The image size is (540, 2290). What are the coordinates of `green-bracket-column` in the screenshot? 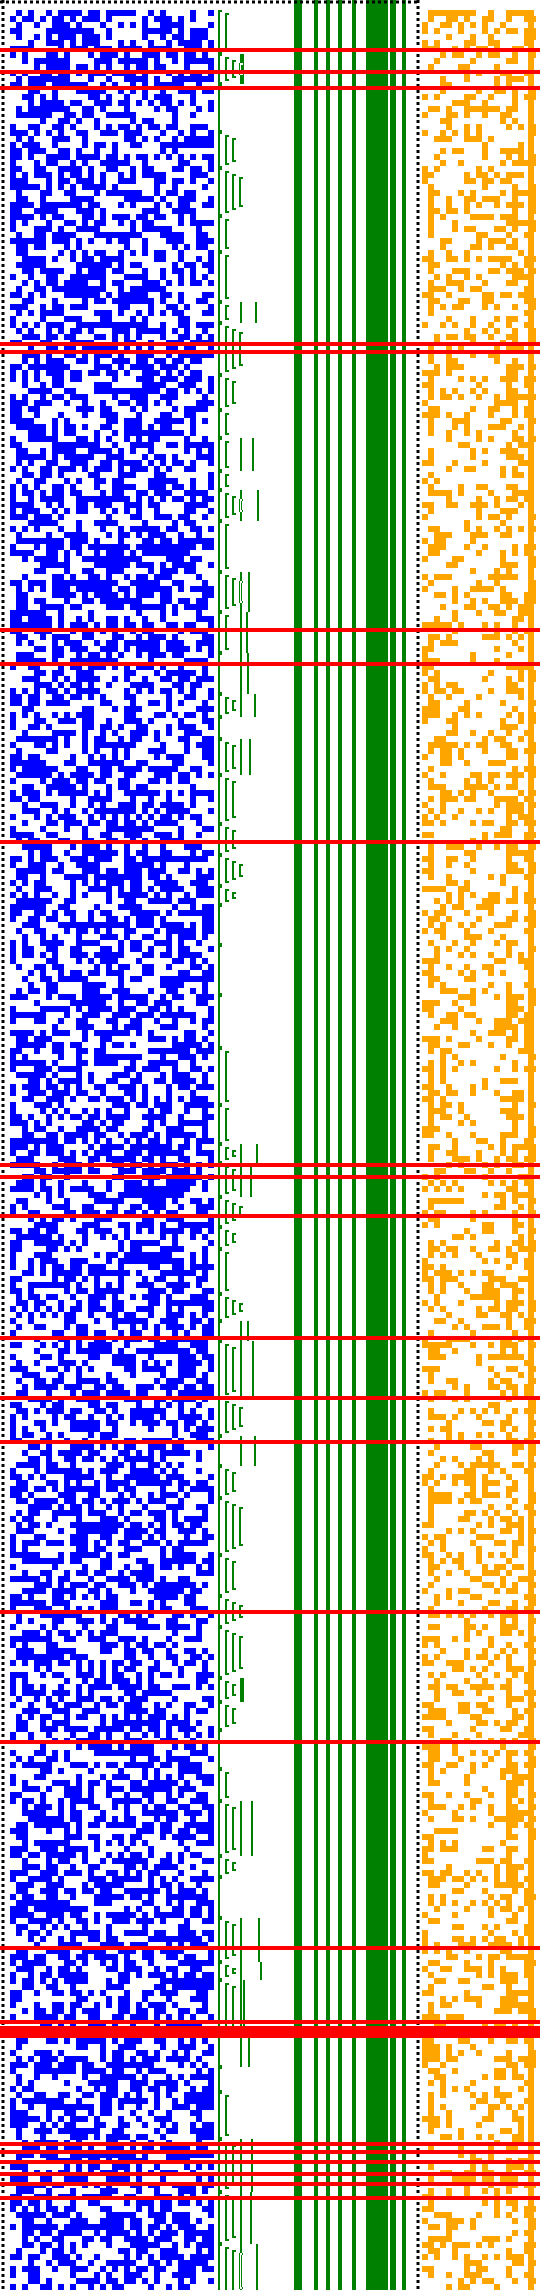 It's located at (240, 1150).